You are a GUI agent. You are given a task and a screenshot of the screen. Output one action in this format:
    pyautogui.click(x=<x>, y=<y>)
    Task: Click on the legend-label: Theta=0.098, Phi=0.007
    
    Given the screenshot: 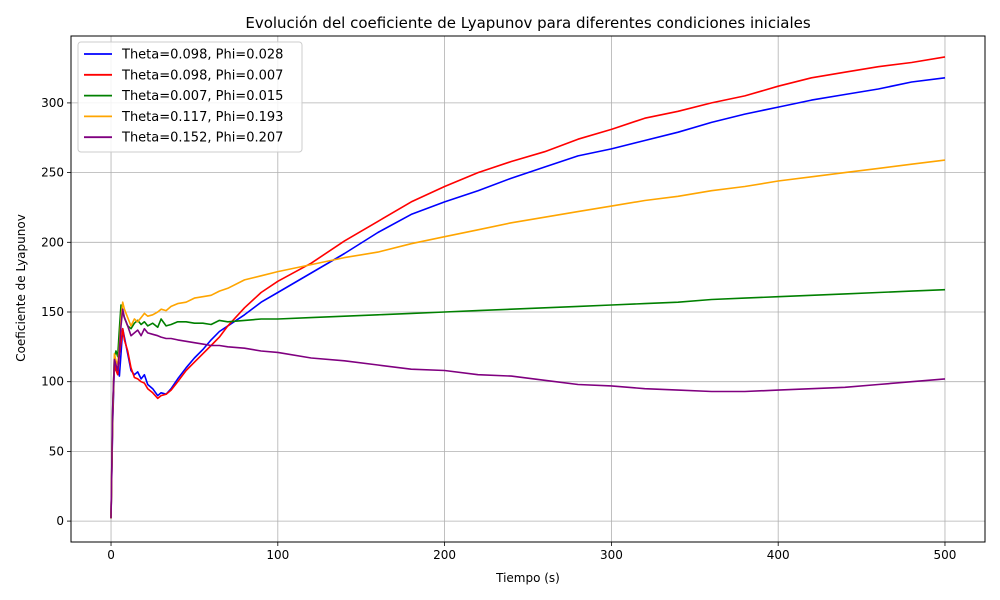 What is the action you would take?
    pyautogui.click(x=202, y=75)
    